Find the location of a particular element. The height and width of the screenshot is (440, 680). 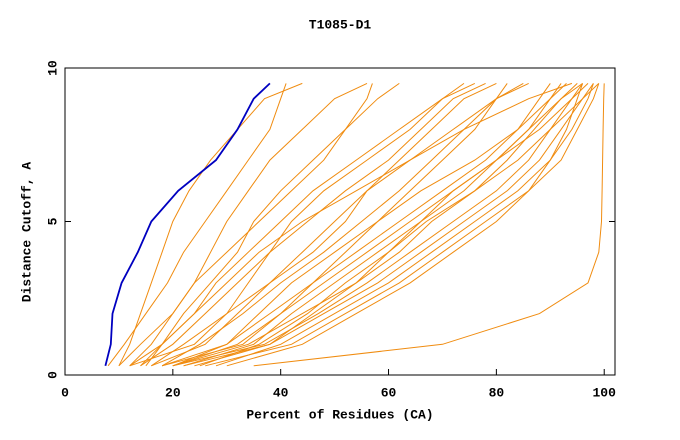

x-tick-label: 20 is located at coordinates (173, 392).